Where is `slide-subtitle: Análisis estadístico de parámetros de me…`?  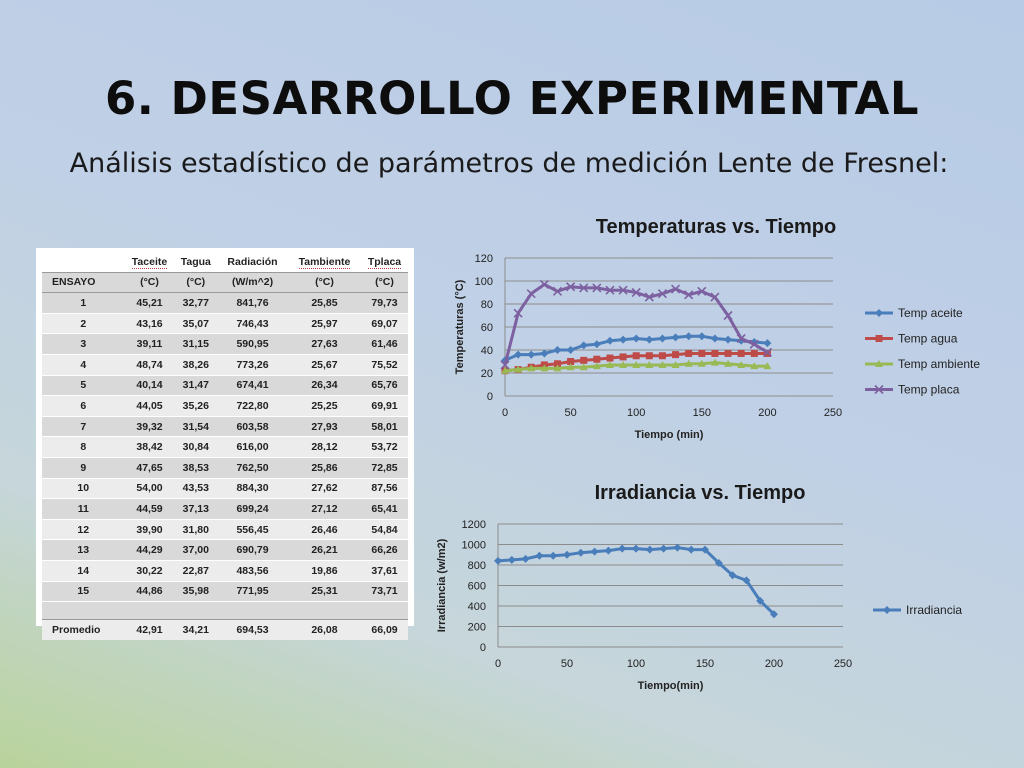
slide-subtitle: Análisis estadístico de parámetros de me… is located at coordinates (509, 163).